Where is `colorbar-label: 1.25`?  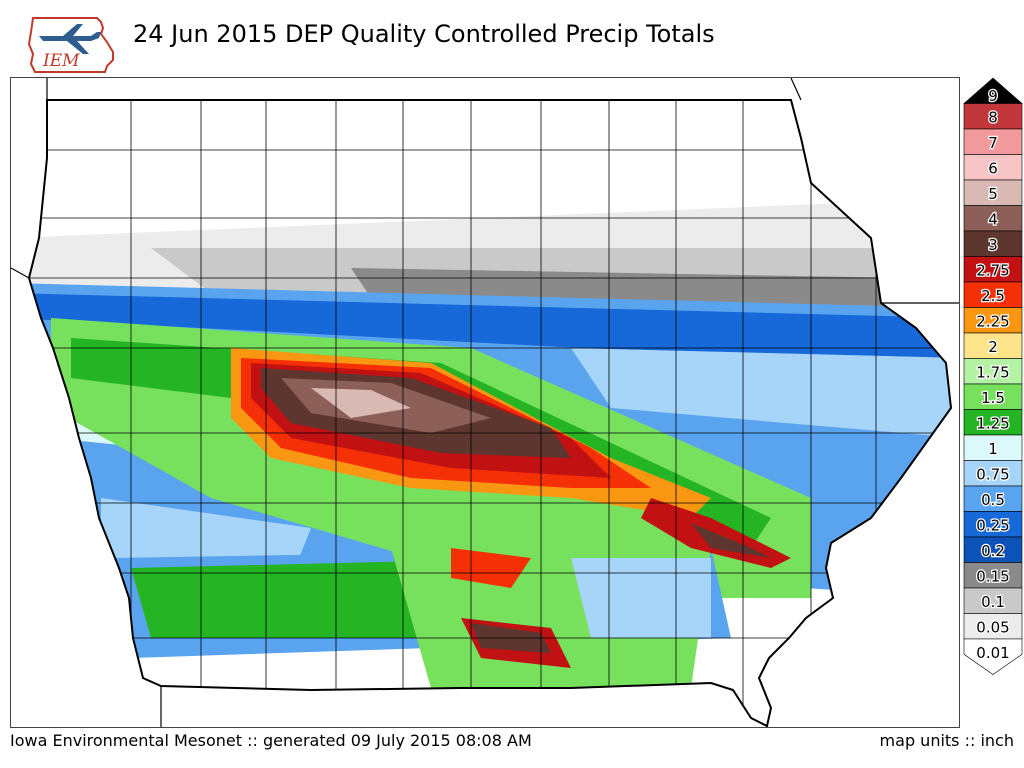
colorbar-label: 1.25 is located at coordinates (992, 423).